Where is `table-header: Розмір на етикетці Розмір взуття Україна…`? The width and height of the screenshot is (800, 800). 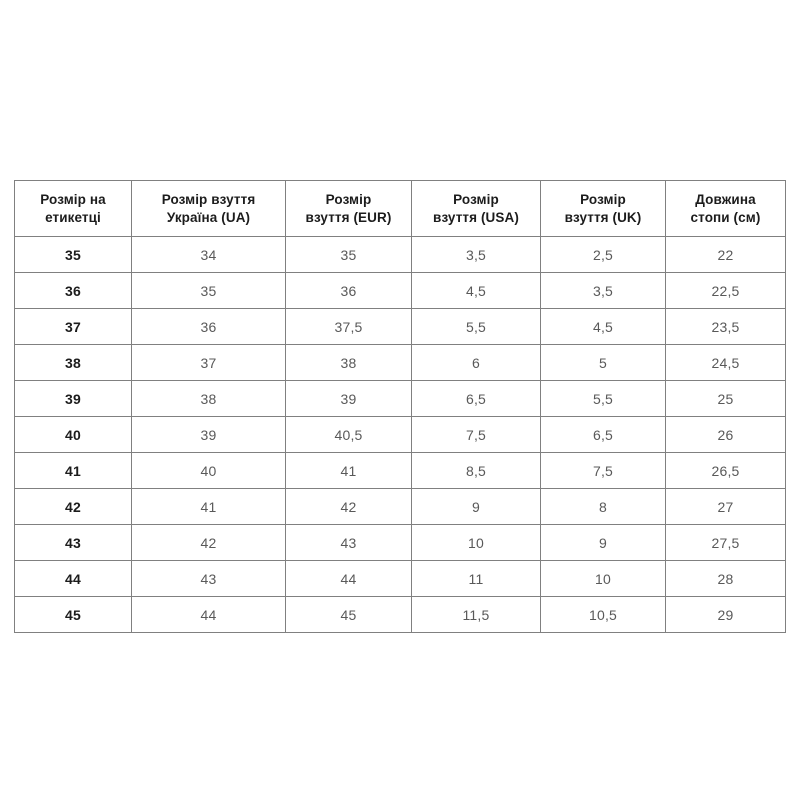 table-header: Розмір на етикетці Розмір взуття Україна… is located at coordinates (400, 208).